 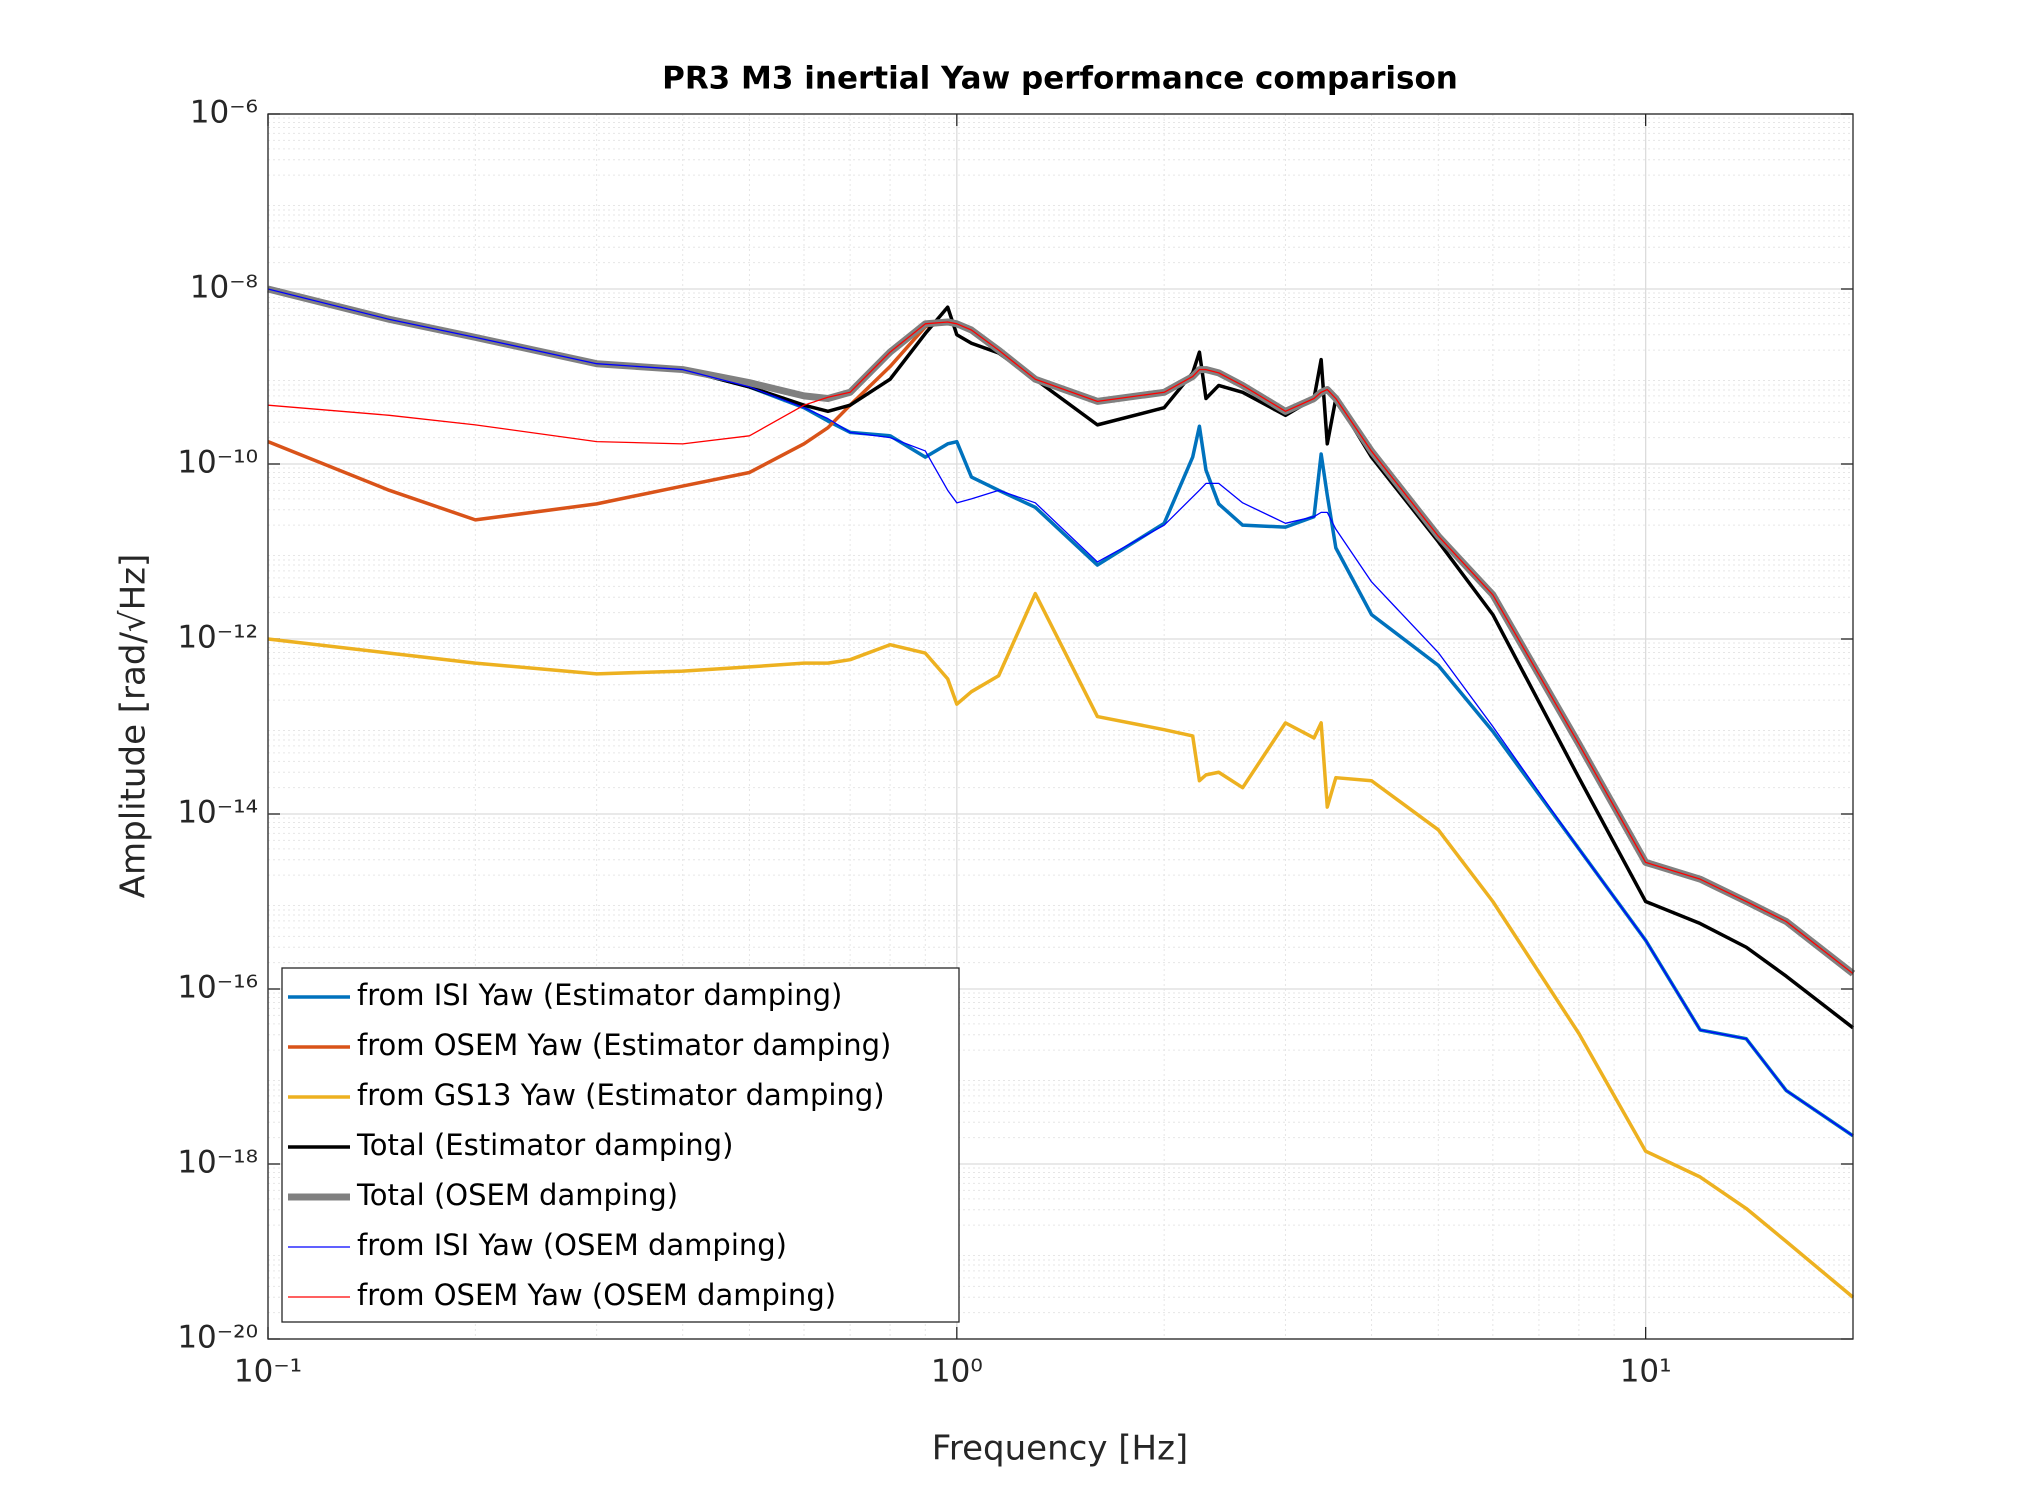 I want to click on y-tick-label: 10⁻¹⁴, so click(x=217, y=813).